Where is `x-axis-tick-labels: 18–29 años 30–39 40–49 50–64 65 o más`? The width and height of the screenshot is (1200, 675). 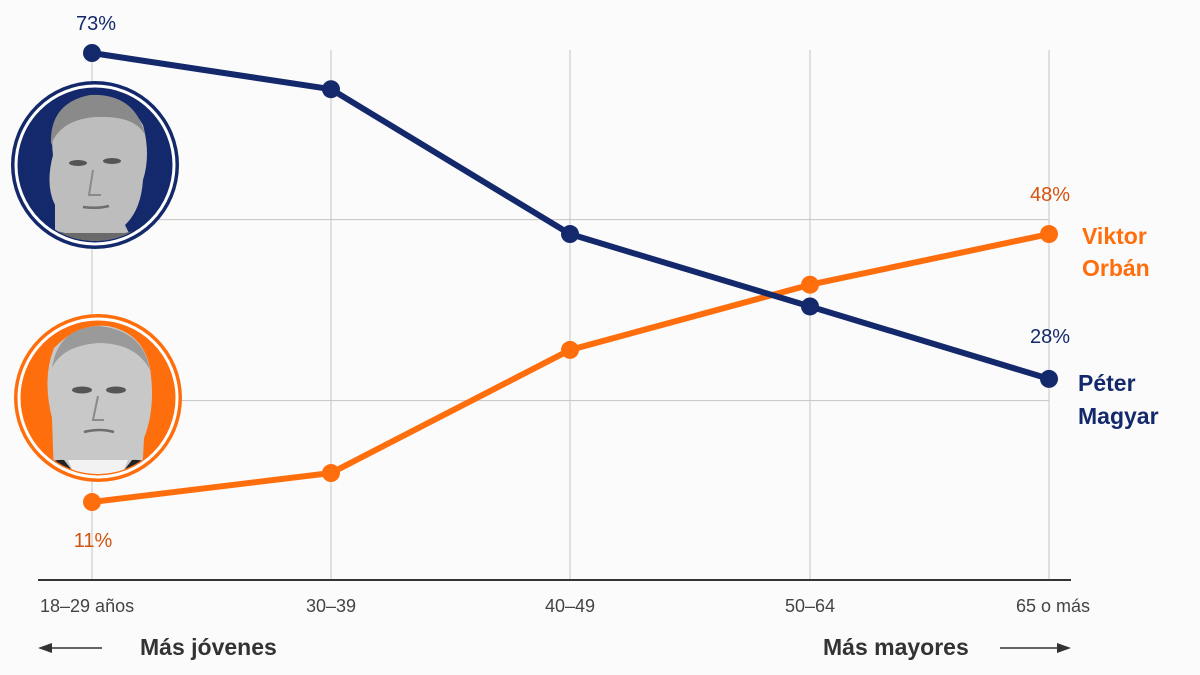
x-axis-tick-labels: 18–29 años 30–39 40–49 50–64 65 o más is located at coordinates (565, 606).